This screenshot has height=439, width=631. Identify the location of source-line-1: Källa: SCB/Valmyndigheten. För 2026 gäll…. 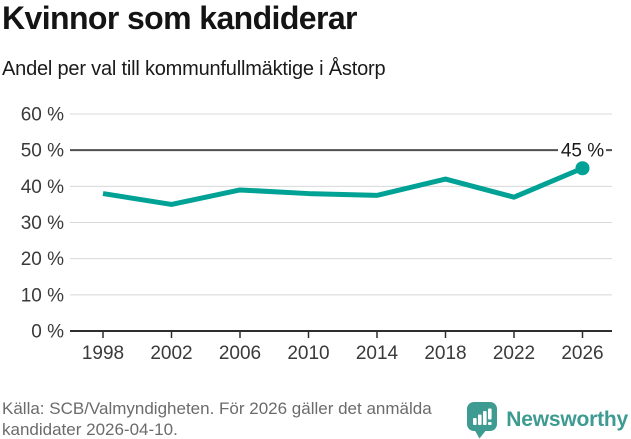
(217, 408).